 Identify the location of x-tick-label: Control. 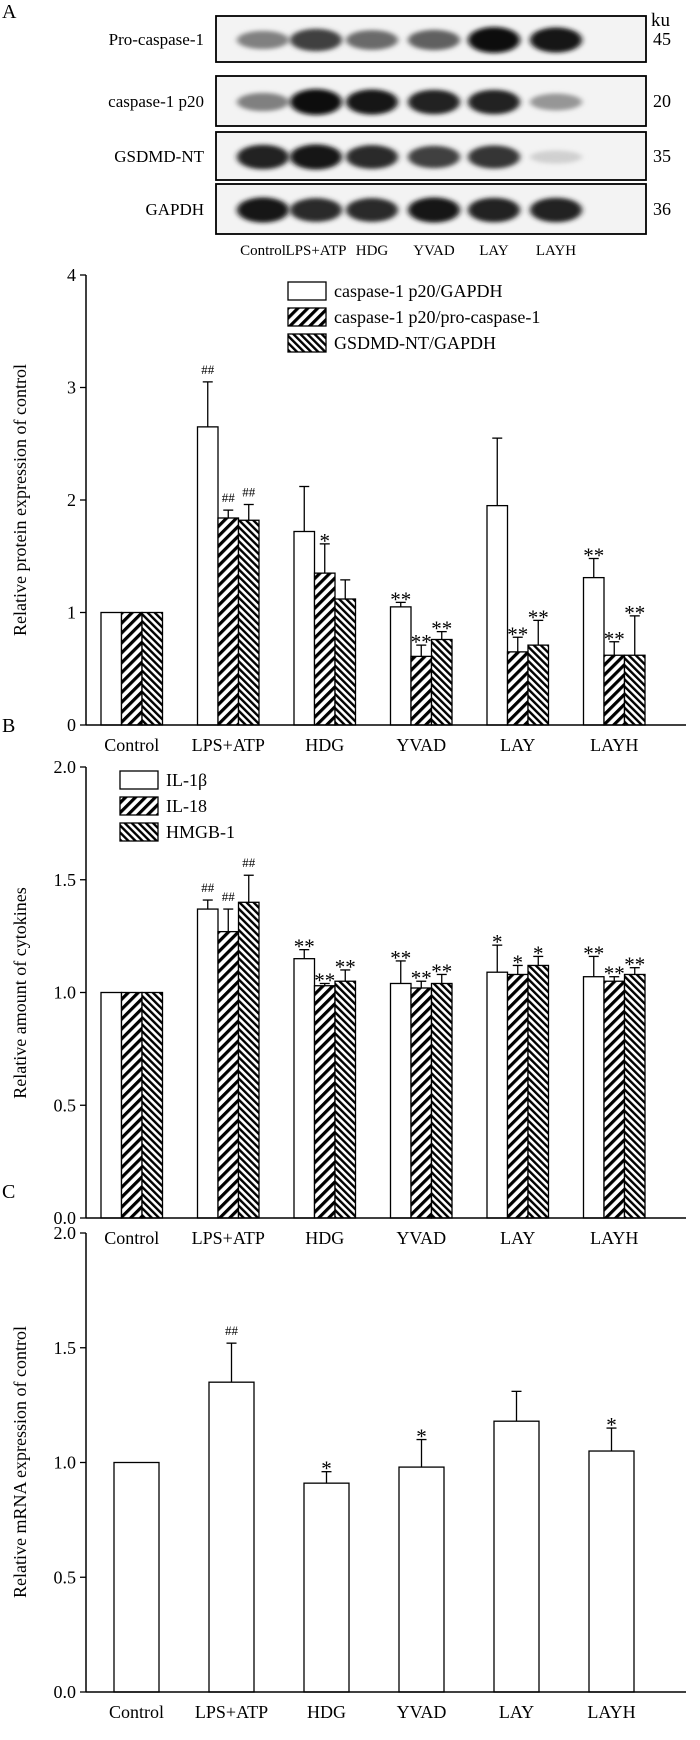
(131, 745).